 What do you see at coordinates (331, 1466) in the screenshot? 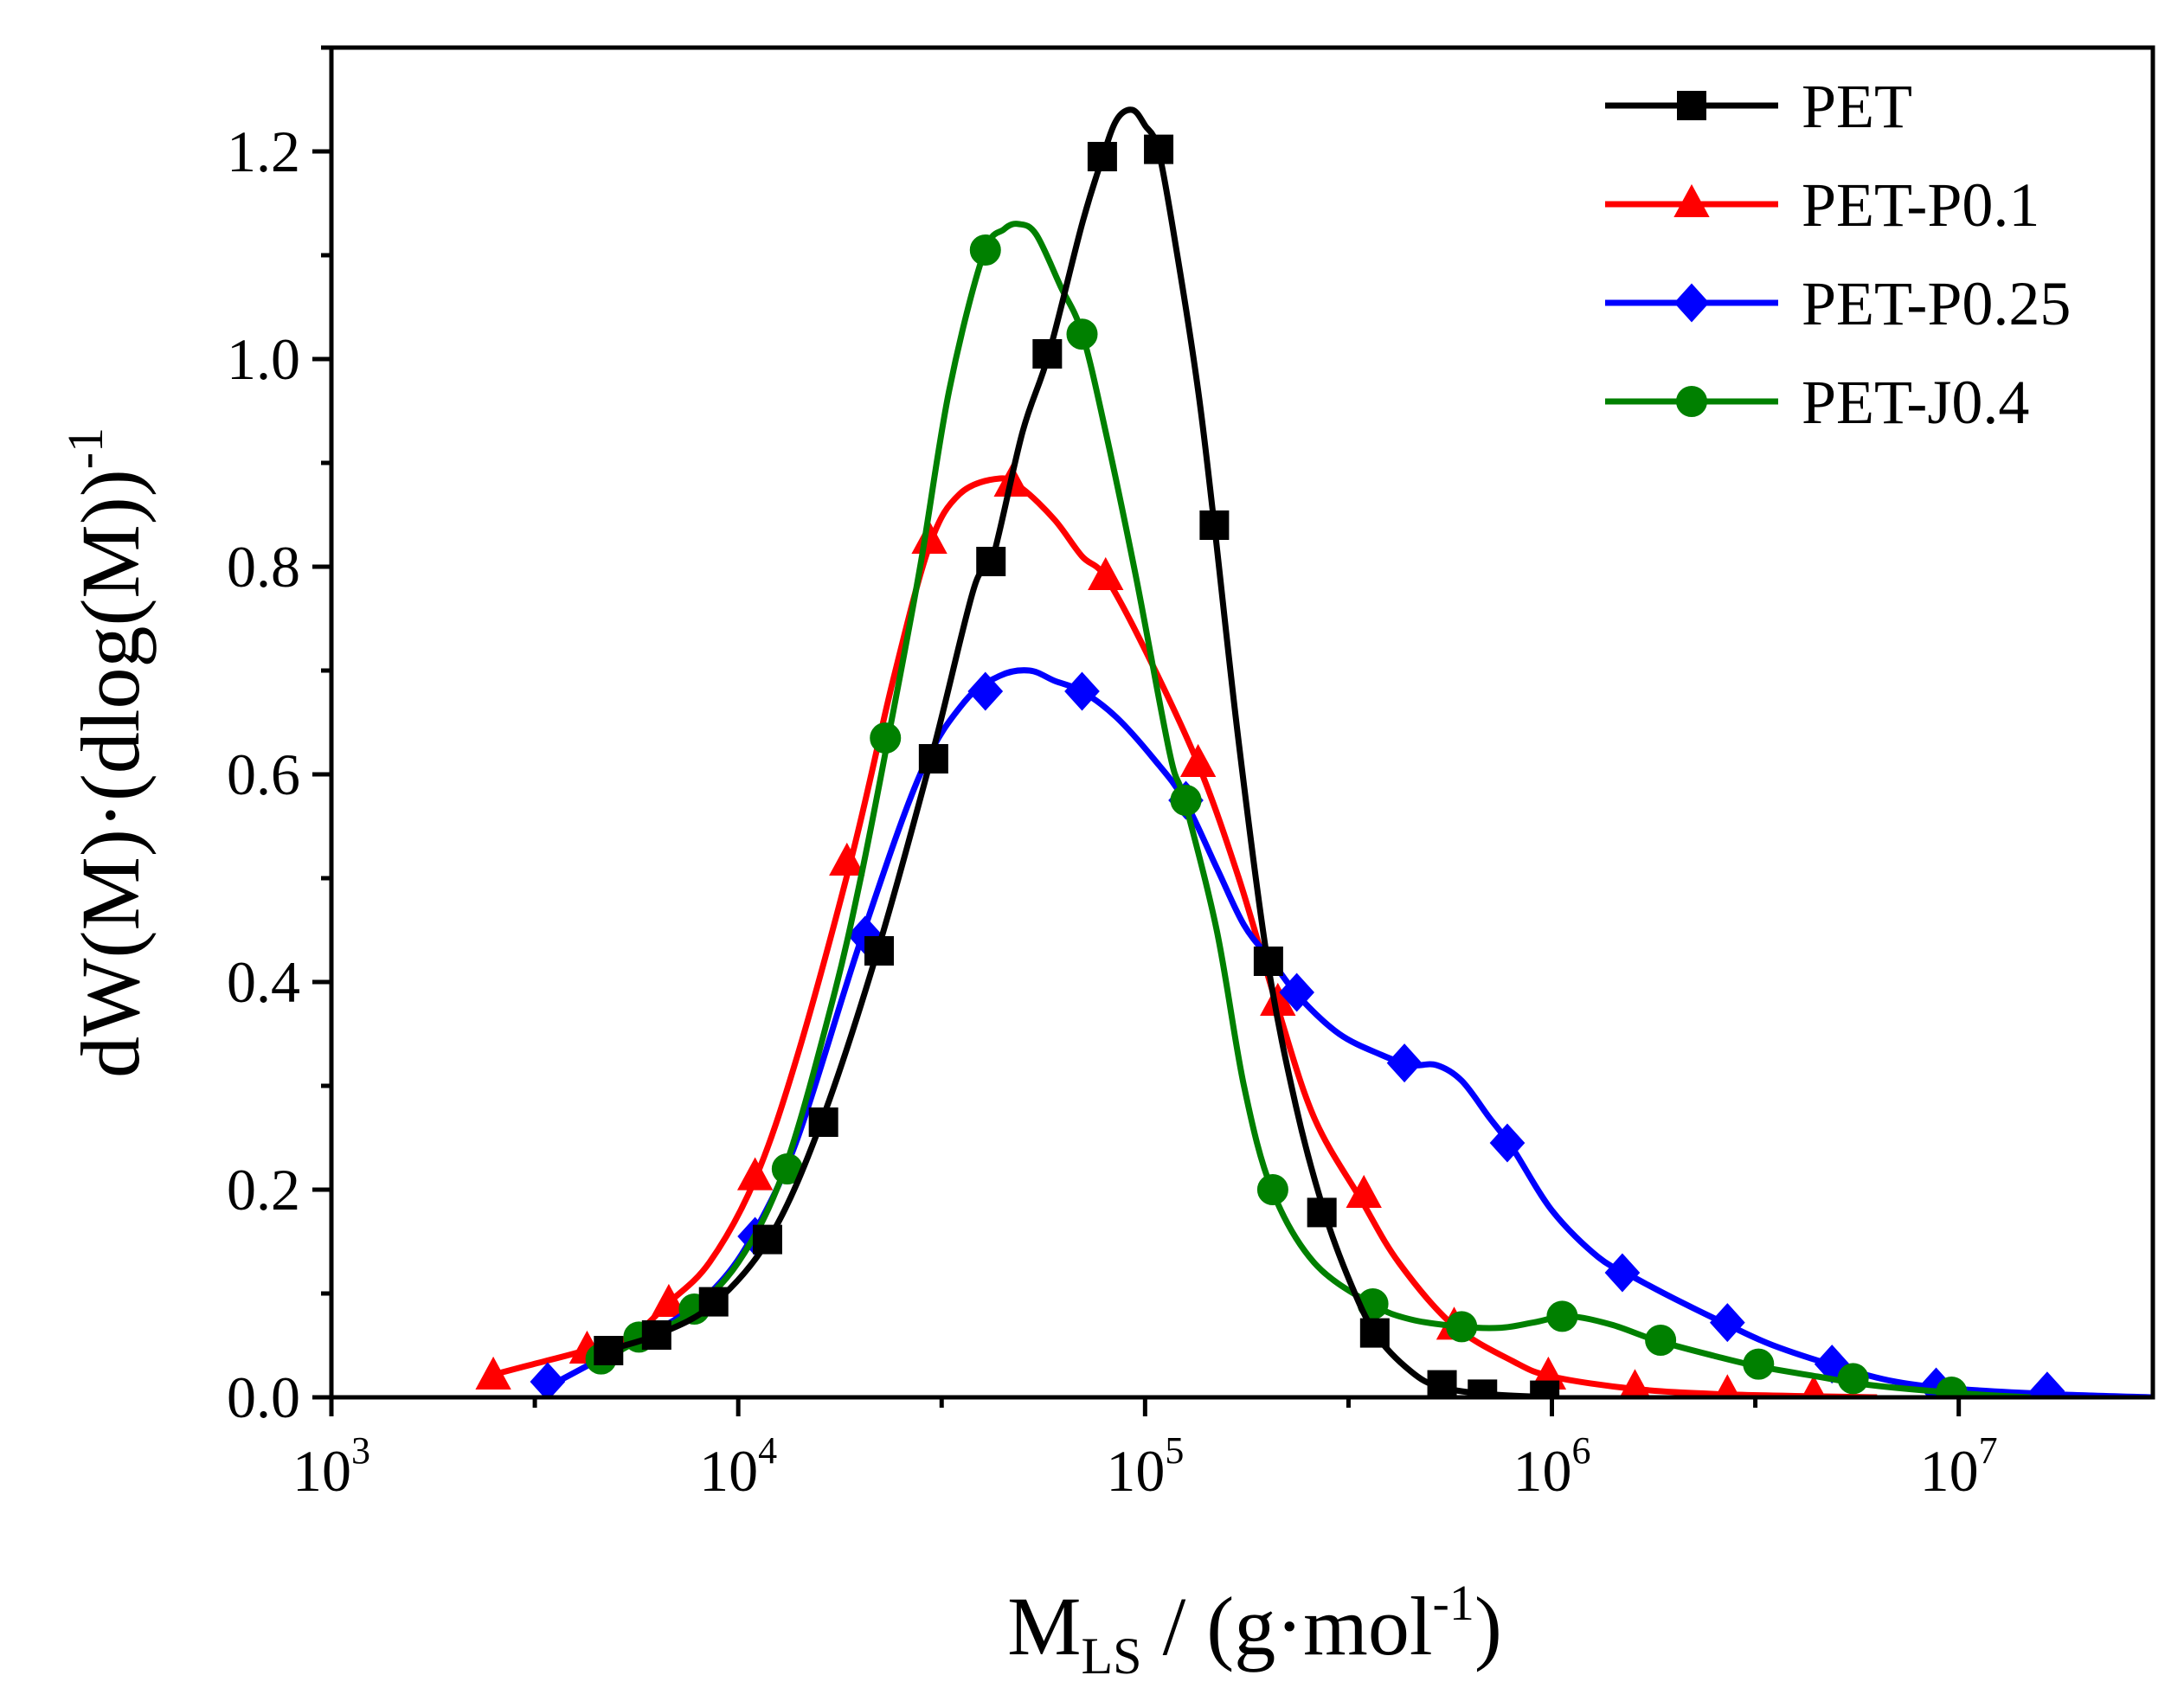
I see `x-tick-label: 10³` at bounding box center [331, 1466].